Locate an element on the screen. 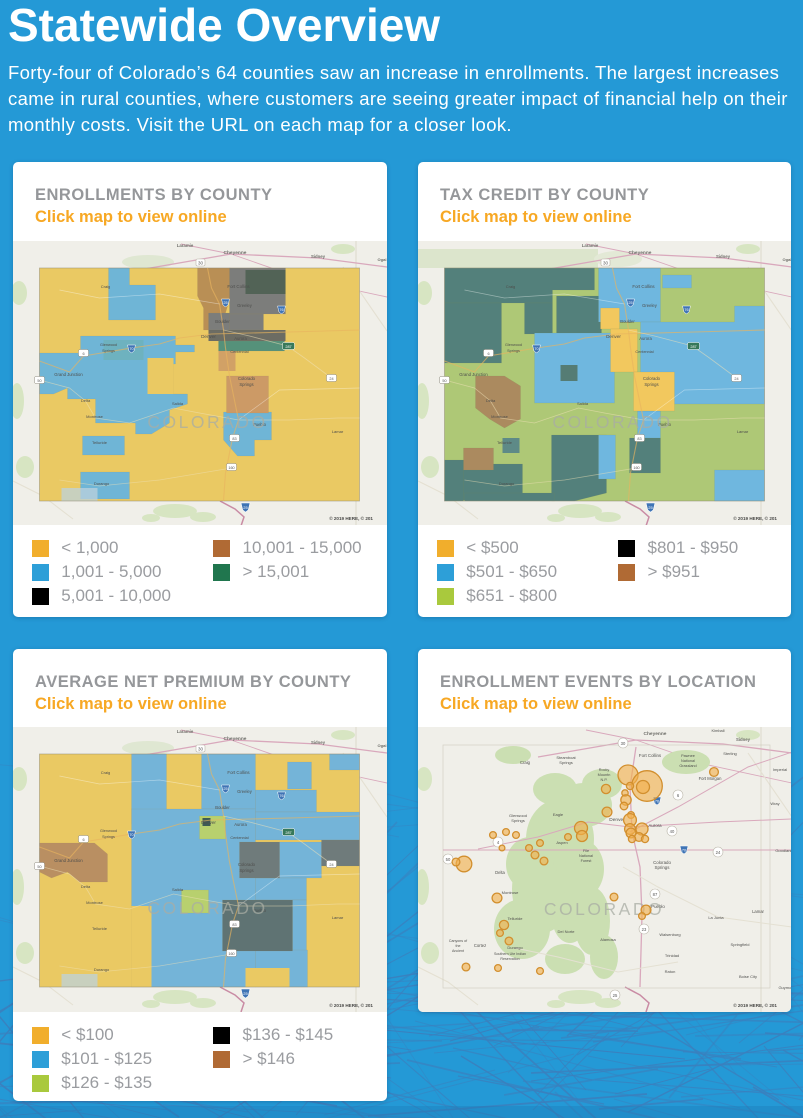  svg-text: Goodland is located at coordinates (783, 850).